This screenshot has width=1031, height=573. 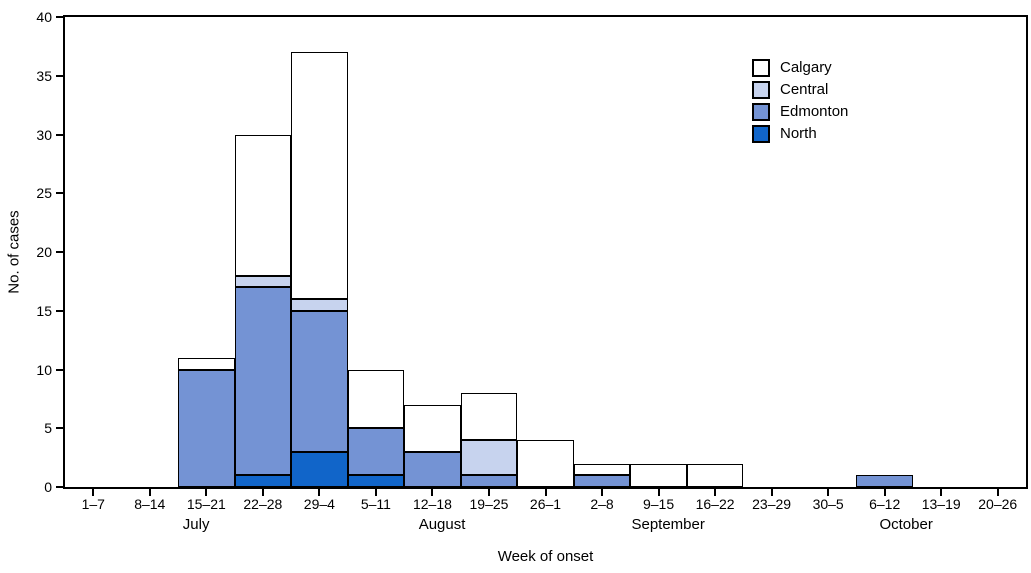 What do you see at coordinates (545, 556) in the screenshot?
I see `x-axis-title: Week of onset` at bounding box center [545, 556].